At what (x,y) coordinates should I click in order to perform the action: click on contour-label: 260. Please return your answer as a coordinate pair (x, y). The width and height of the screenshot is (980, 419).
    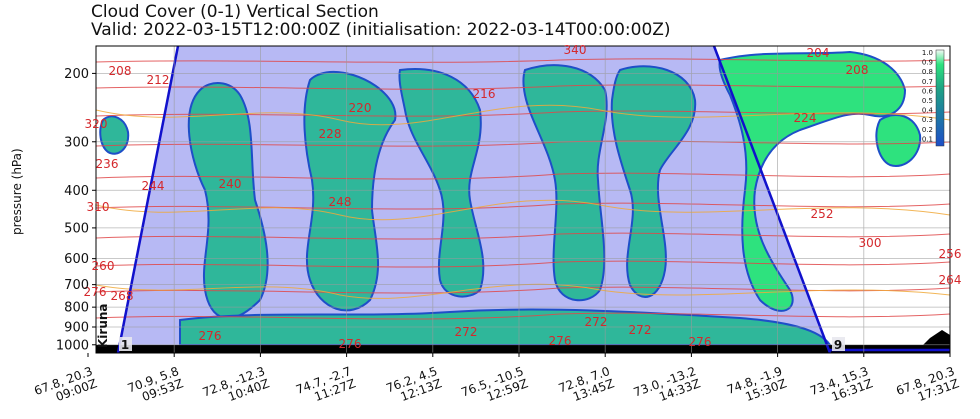
    Looking at the image, I should click on (103, 266).